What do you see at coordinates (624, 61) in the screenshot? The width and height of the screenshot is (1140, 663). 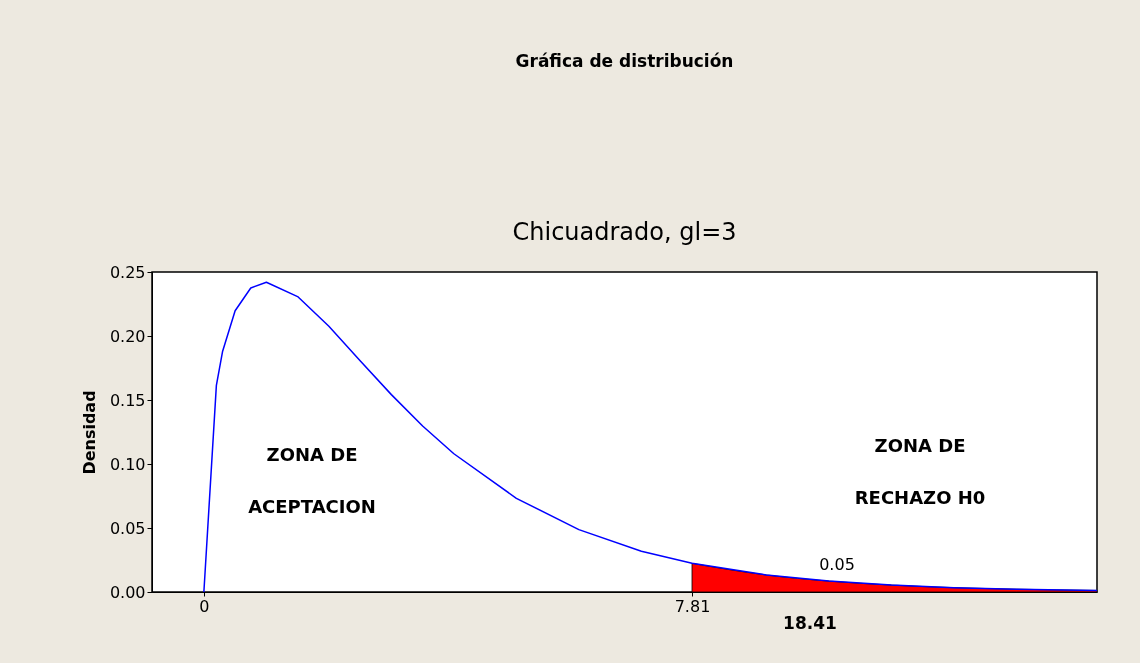 I see `chart-title: Gráfica de distribución` at bounding box center [624, 61].